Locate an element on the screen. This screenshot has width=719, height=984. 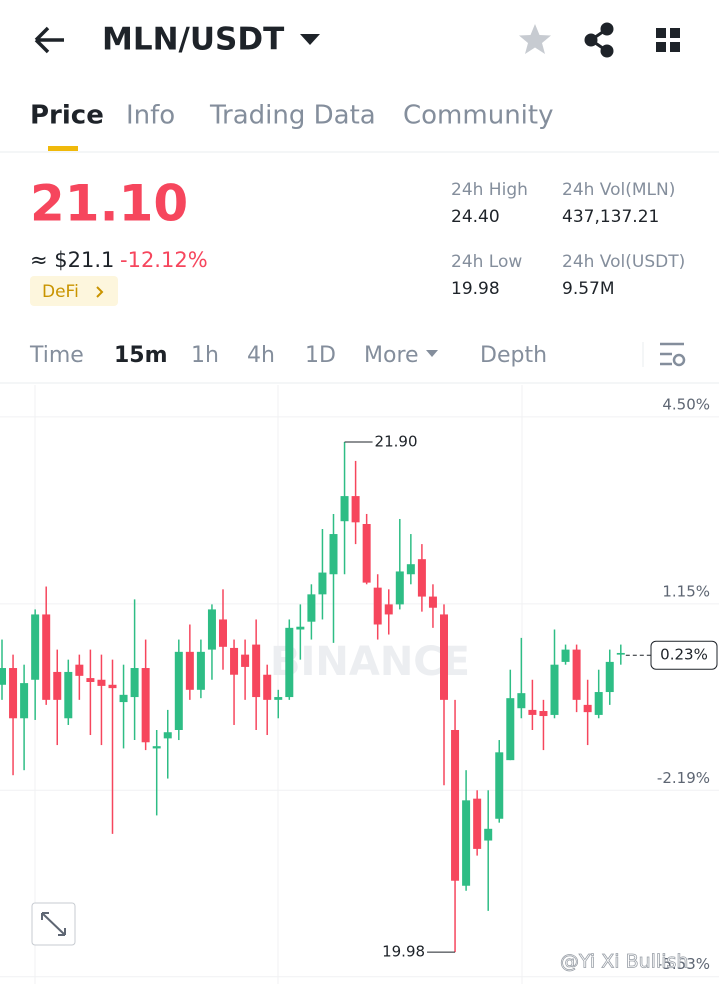
interval: 1D is located at coordinates (320, 355).